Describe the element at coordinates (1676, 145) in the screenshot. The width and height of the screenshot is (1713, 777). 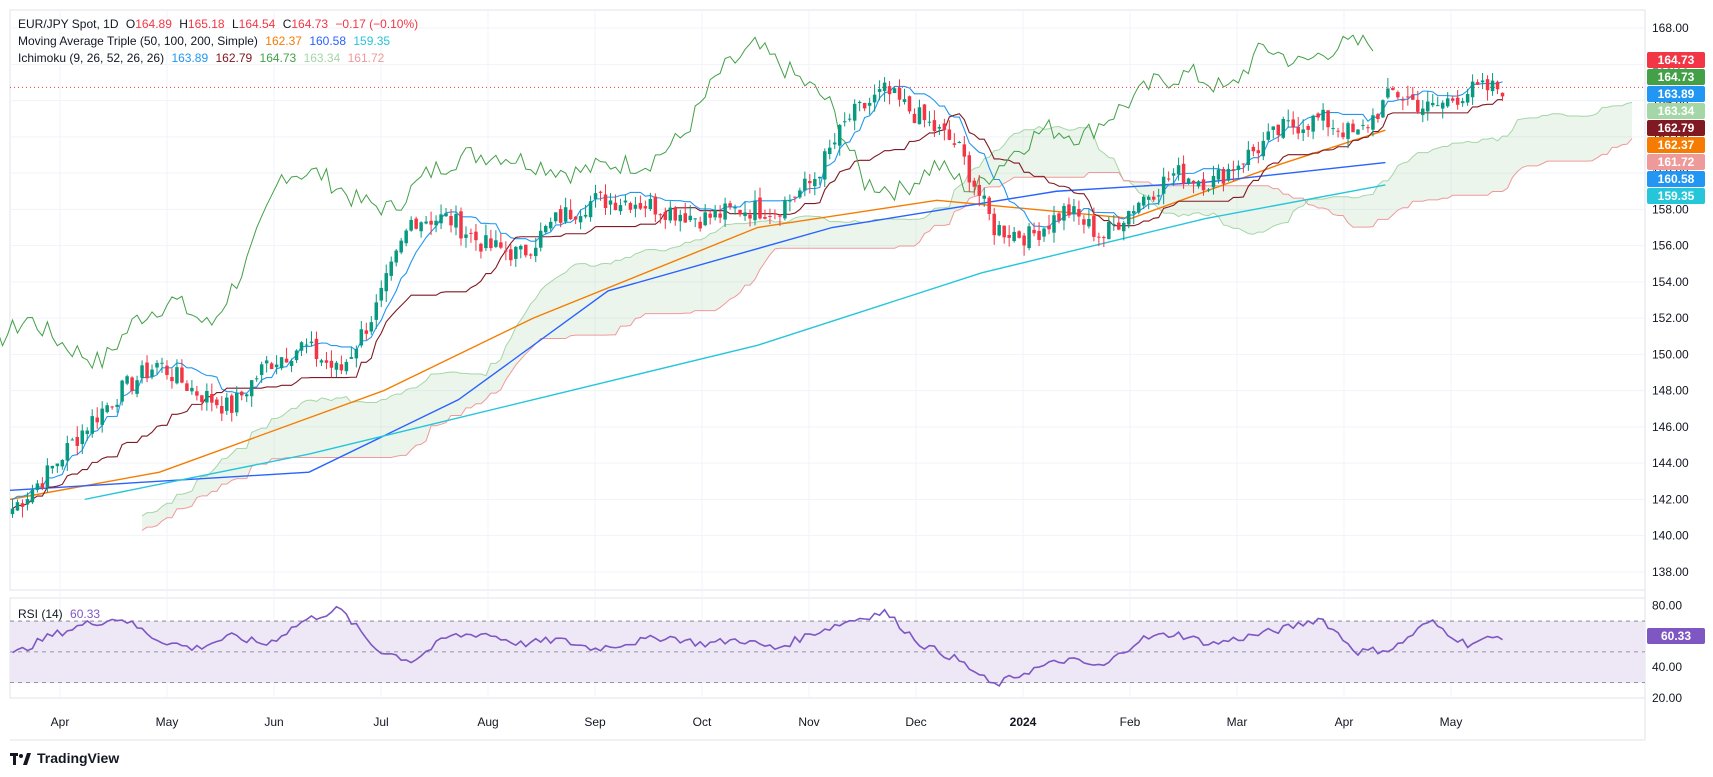
I see `price-tag: 162.37` at that location.